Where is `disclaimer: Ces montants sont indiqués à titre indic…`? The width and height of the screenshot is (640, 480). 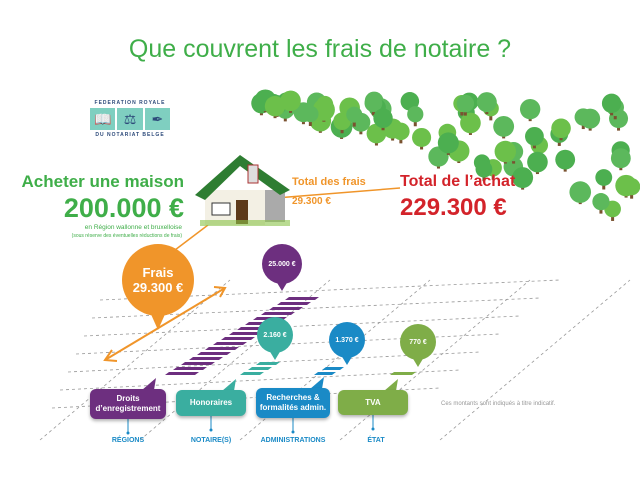
disclaimer: Ces montants sont indiqués à titre indic… is located at coordinates (498, 404).